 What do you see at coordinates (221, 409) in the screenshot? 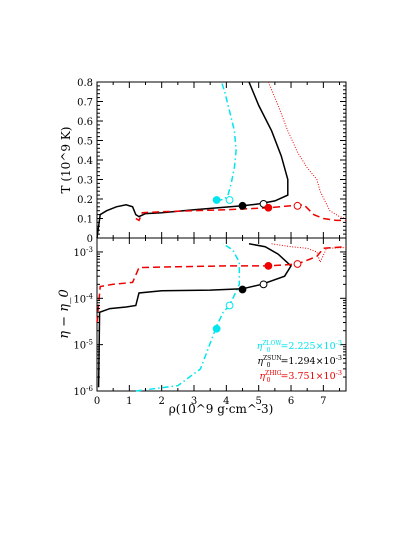
I see `density-axis-label: ρ(10^9 g·cm^-3)` at bounding box center [221, 409].